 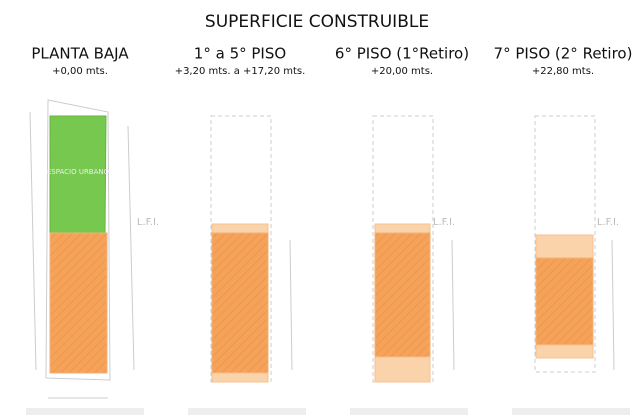 I want to click on title: SUPERFICIE CONSTRUIBLE, so click(x=317, y=22).